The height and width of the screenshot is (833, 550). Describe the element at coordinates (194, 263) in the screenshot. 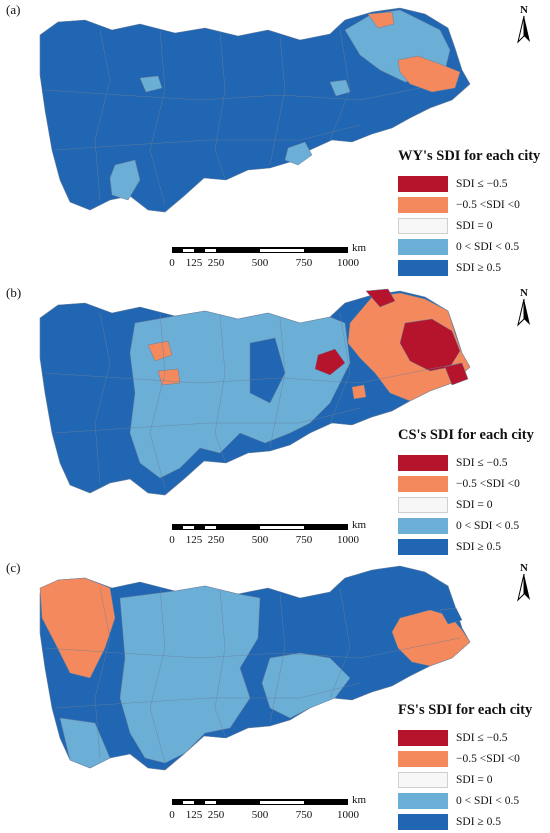

I see `scale-tick: 125` at that location.